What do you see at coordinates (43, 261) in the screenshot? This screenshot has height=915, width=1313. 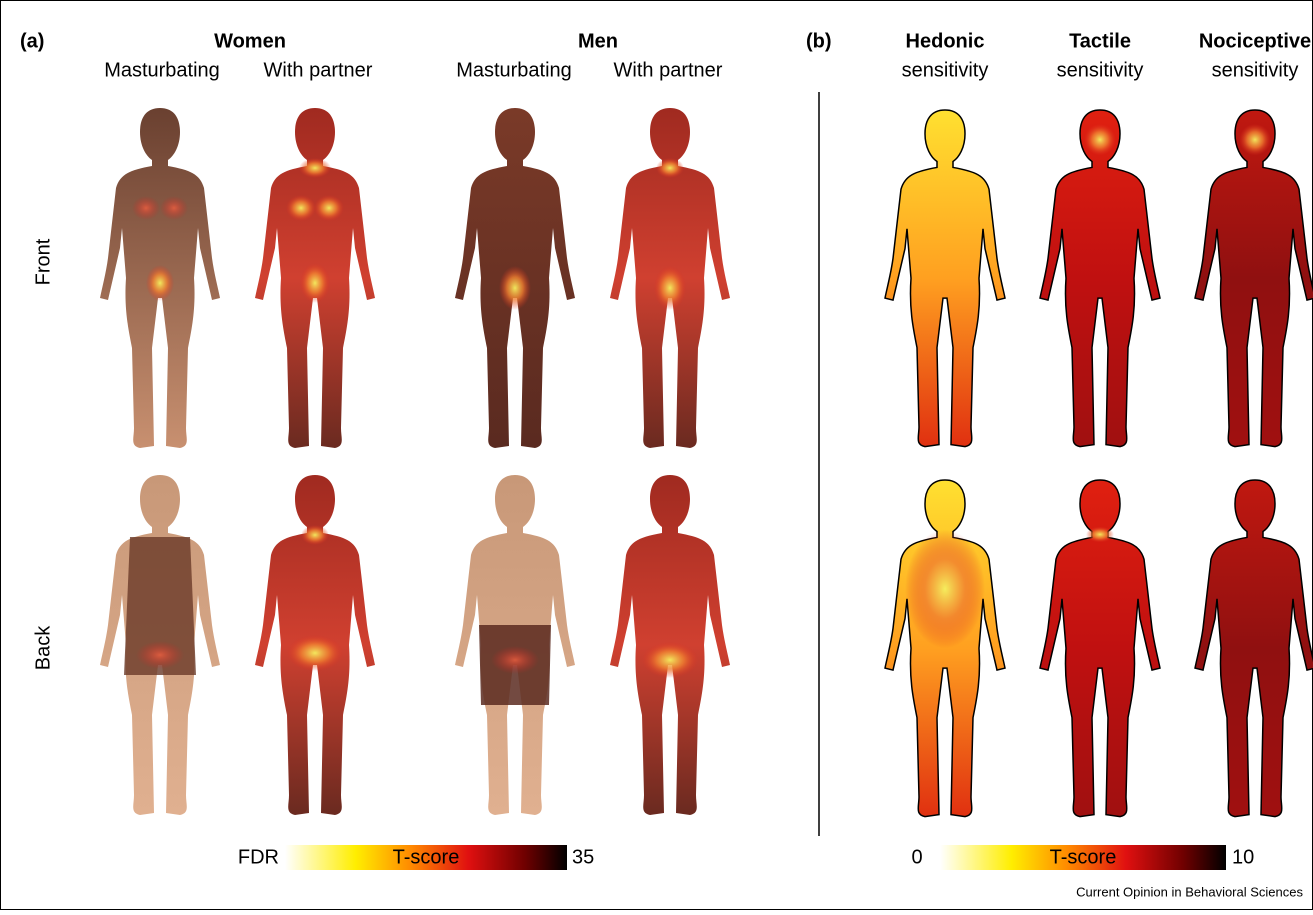 I see `row-label: Front` at bounding box center [43, 261].